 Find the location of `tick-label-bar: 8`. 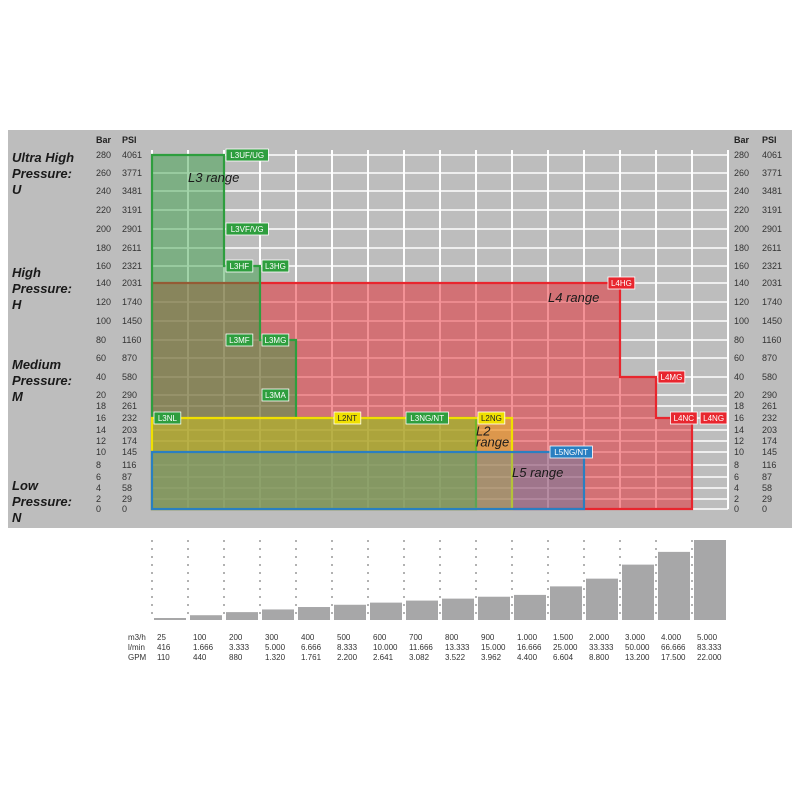

tick-label-bar: 8 is located at coordinates (98, 465).